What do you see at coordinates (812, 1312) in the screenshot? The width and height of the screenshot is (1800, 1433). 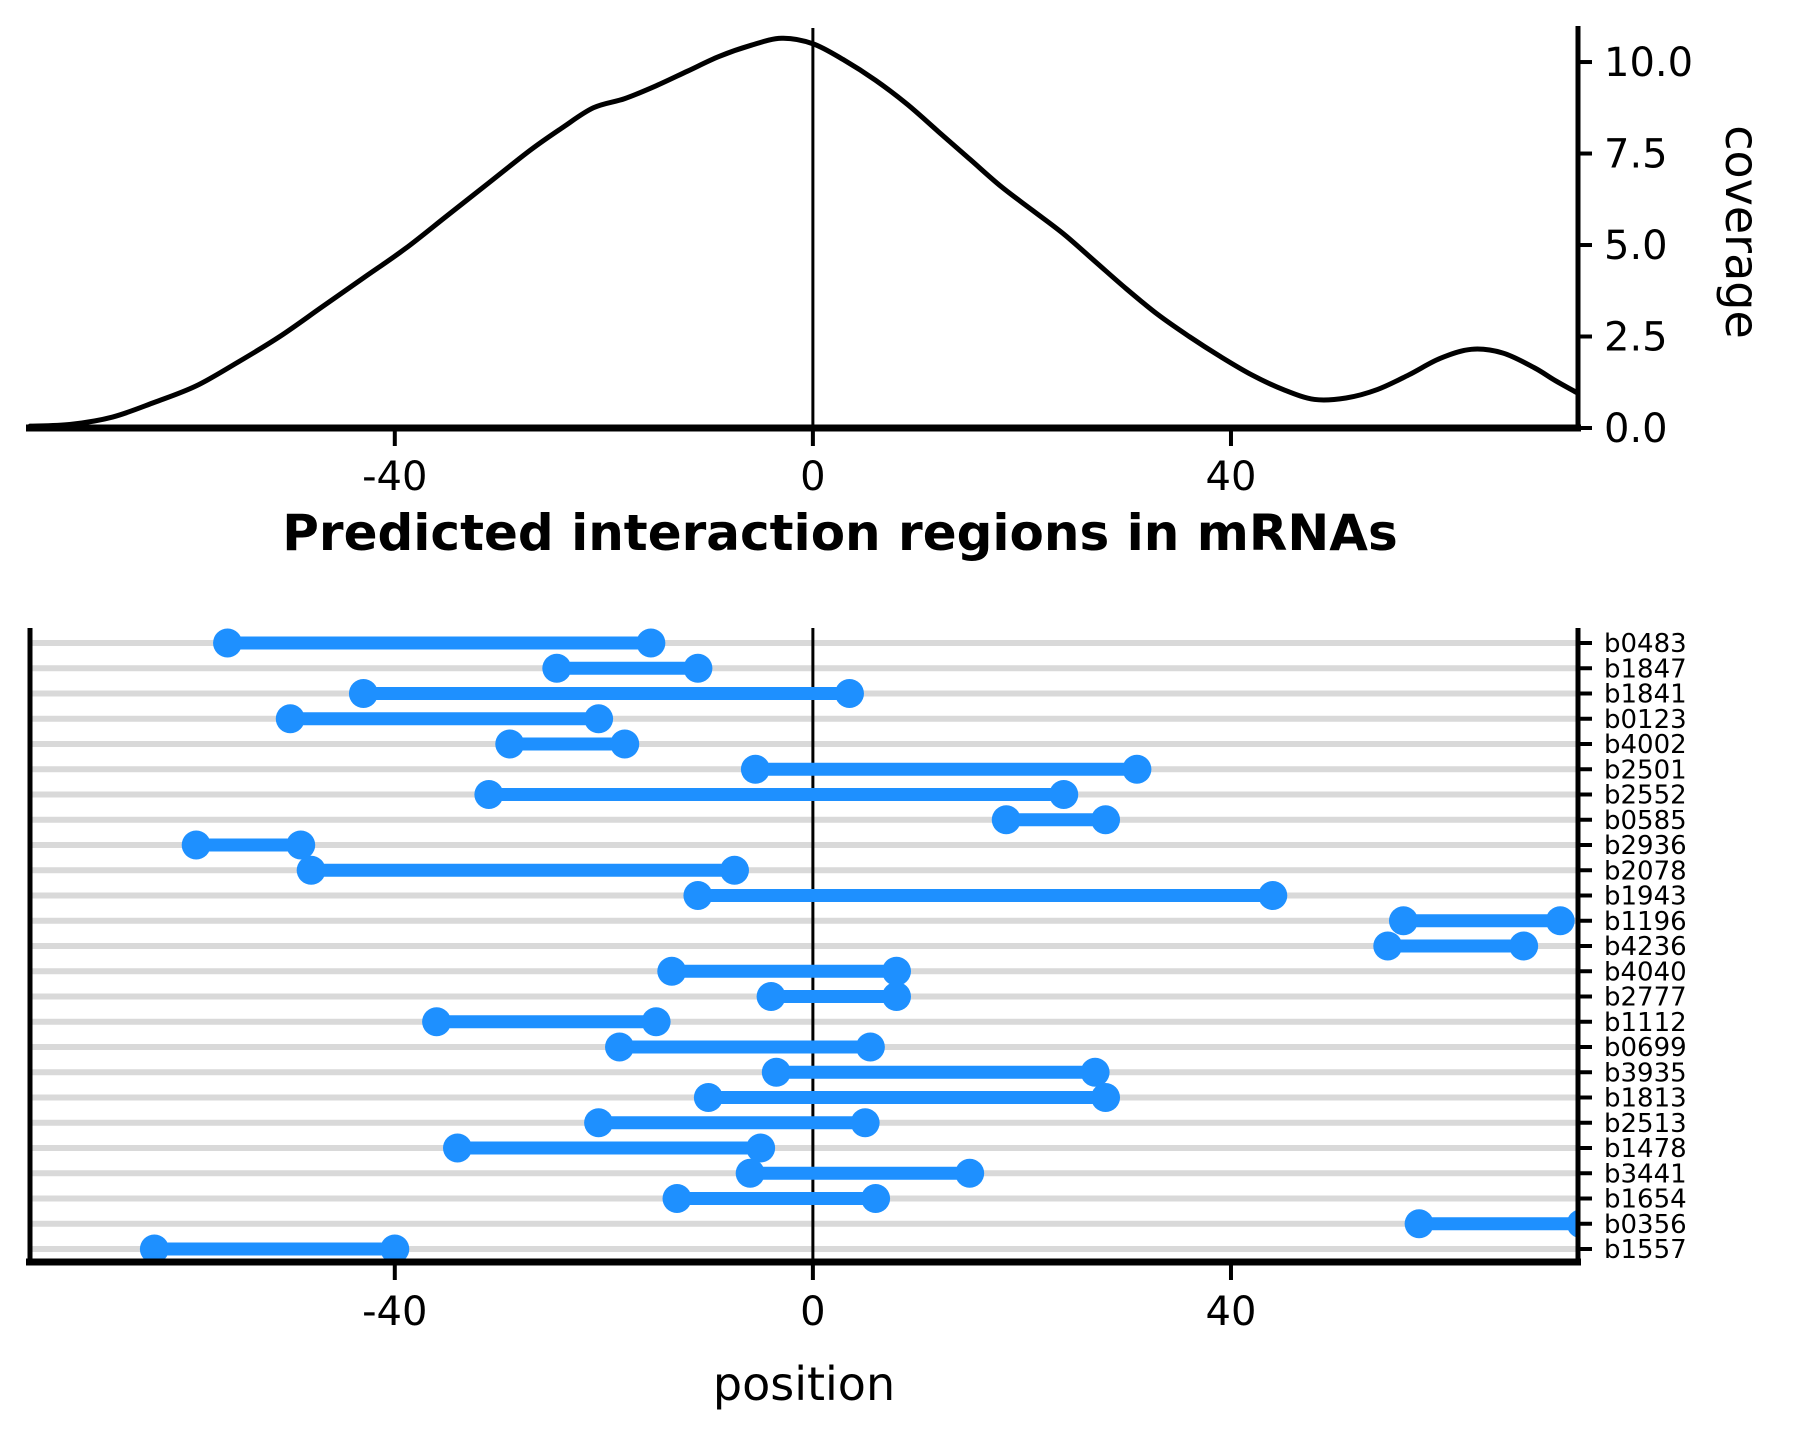 I see `bottom-x-tick-label: 0` at bounding box center [812, 1312].